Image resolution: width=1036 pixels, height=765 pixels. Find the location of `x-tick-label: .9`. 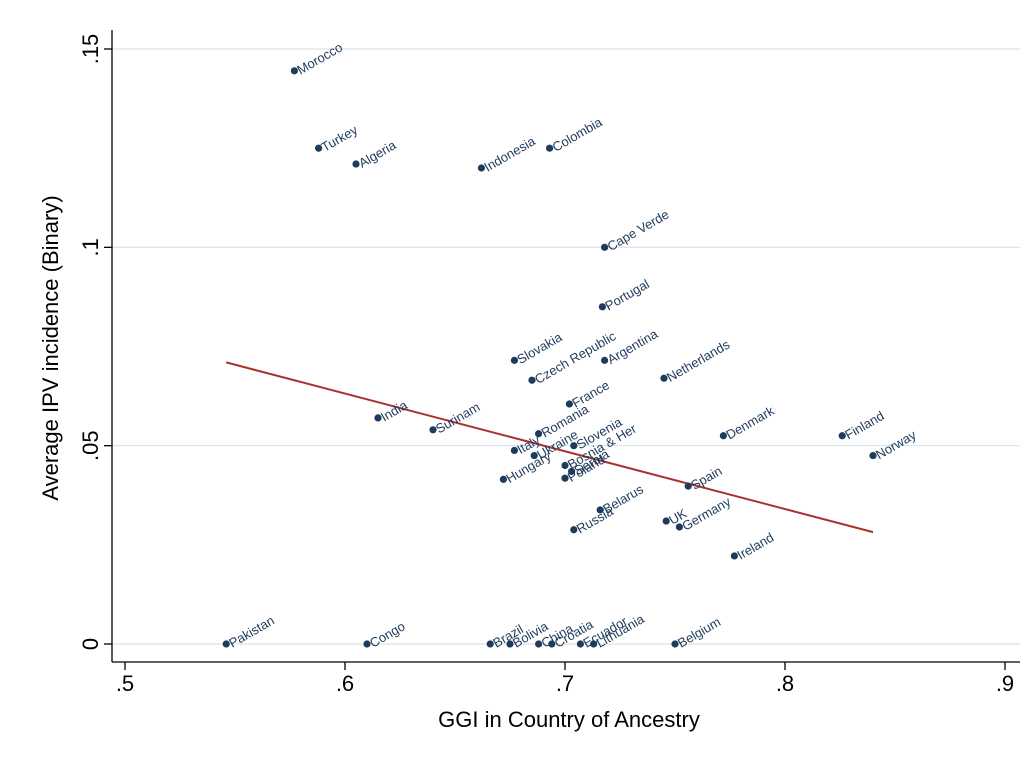

x-tick-label: .9 is located at coordinates (1005, 683).